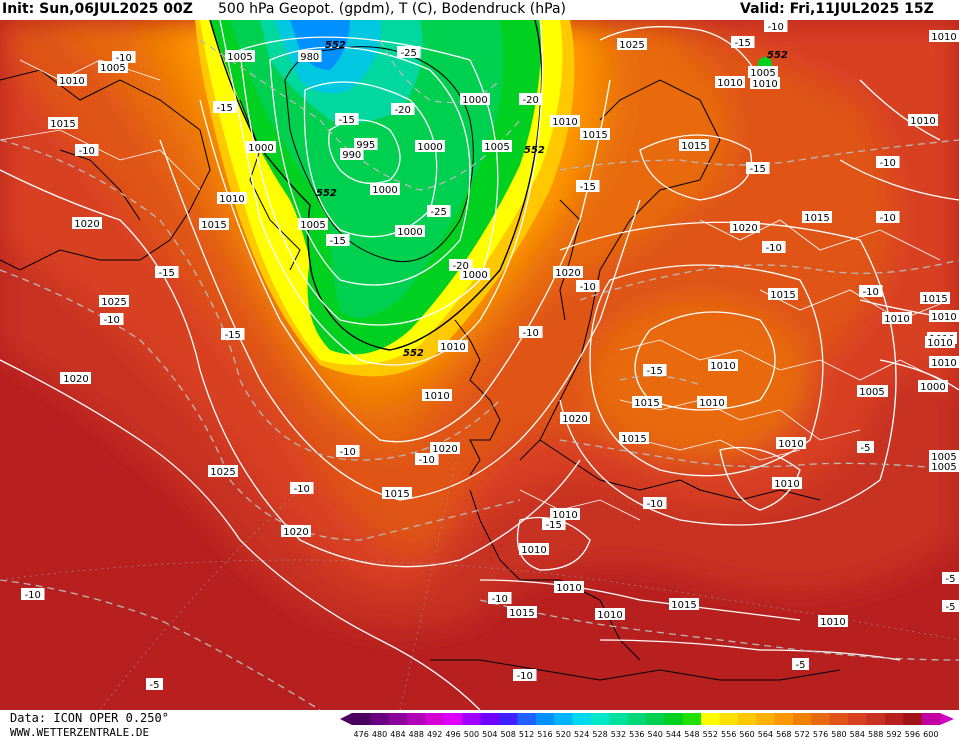  I want to click on colorbar-tick-label: 532, so click(618, 734).